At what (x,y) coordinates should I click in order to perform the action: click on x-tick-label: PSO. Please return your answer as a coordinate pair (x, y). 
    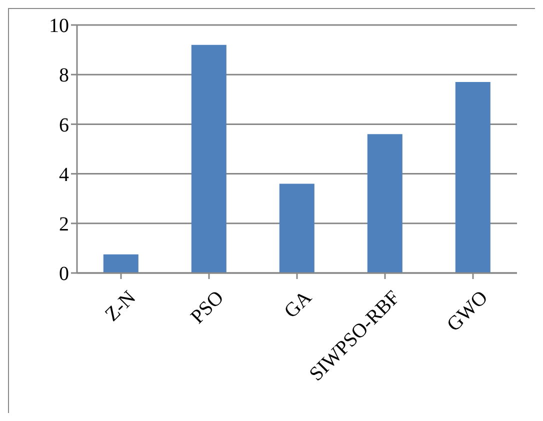
    Looking at the image, I should click on (207, 307).